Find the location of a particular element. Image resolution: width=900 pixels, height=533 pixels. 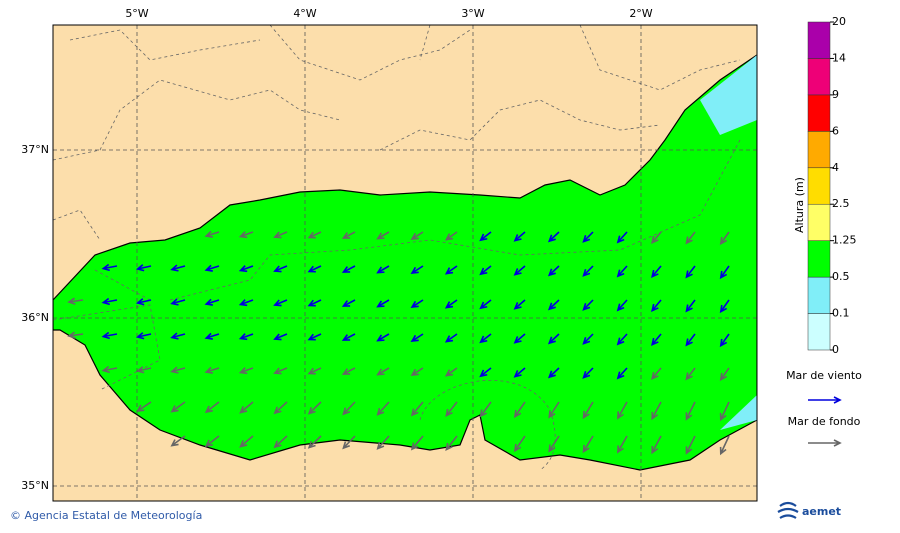

colorbar-label: 0 is located at coordinates (835, 349).